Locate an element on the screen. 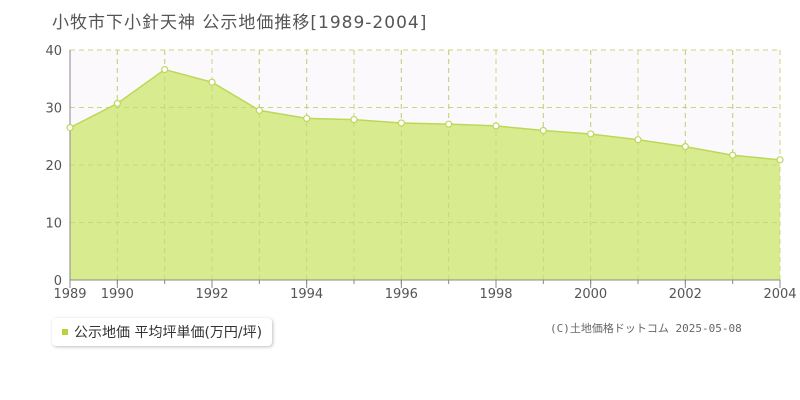 This screenshot has height=400, width=800. x-tick-label: 1989 is located at coordinates (69, 294).